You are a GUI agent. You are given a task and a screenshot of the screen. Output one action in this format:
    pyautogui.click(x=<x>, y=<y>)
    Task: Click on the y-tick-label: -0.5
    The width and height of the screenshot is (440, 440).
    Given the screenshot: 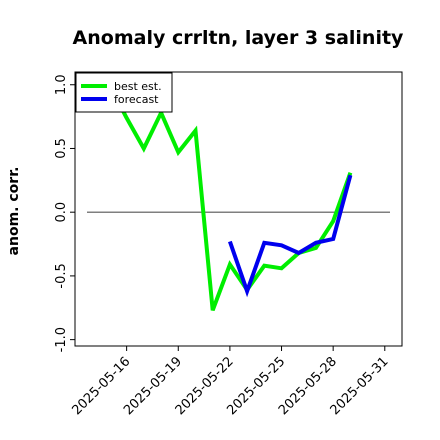 What is the action you would take?
    pyautogui.click(x=61, y=275)
    